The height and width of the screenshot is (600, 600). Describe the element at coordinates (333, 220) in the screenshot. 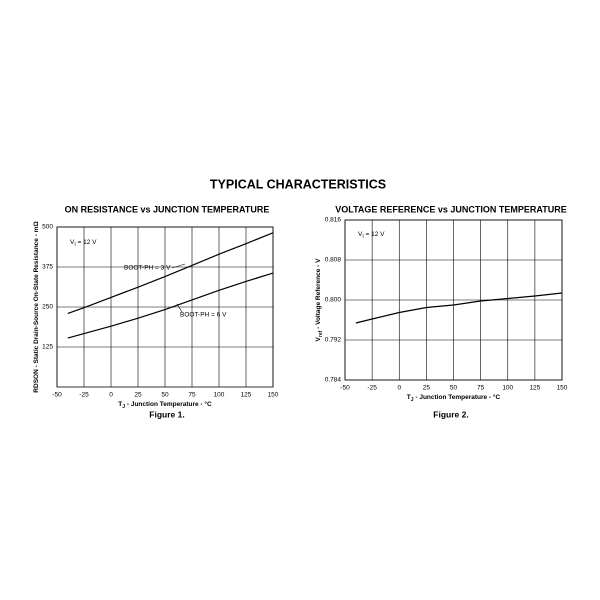

I see `y-tick-label: 0.816` at that location.